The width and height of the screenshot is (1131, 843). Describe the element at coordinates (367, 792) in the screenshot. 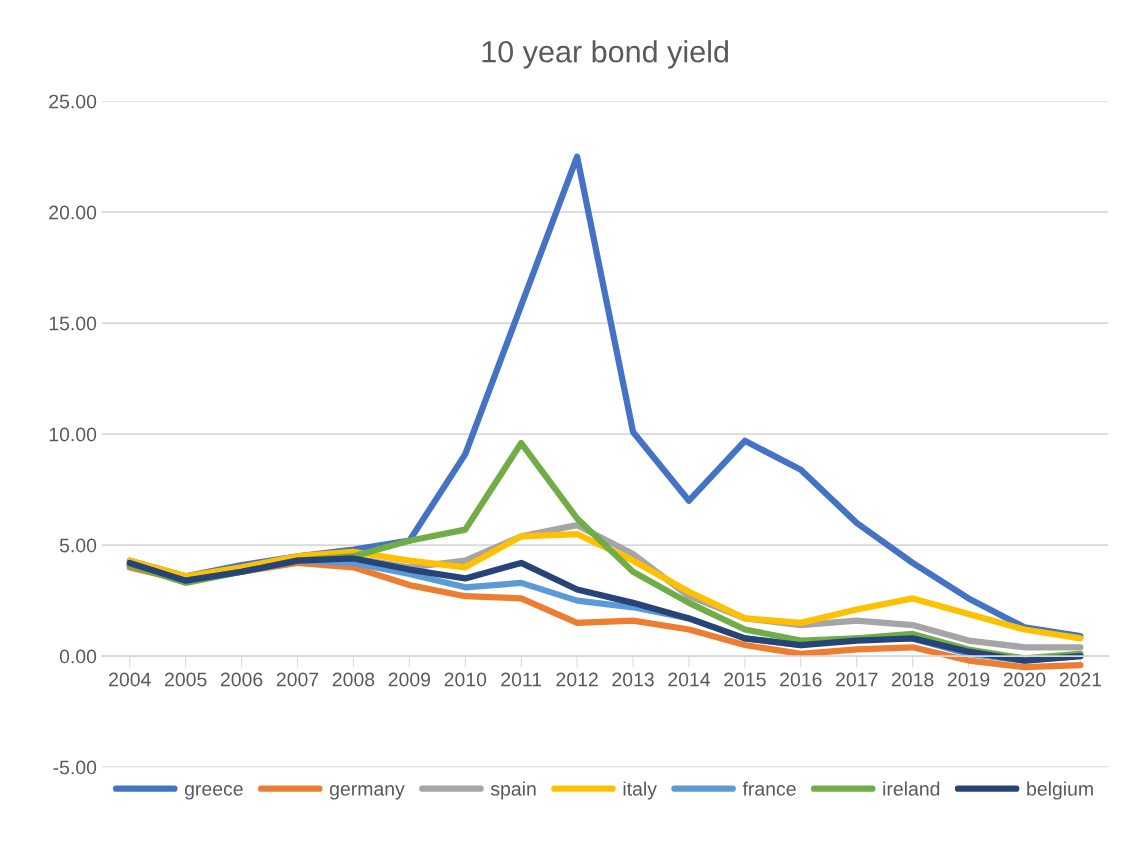

I see `legend-label: germany` at that location.